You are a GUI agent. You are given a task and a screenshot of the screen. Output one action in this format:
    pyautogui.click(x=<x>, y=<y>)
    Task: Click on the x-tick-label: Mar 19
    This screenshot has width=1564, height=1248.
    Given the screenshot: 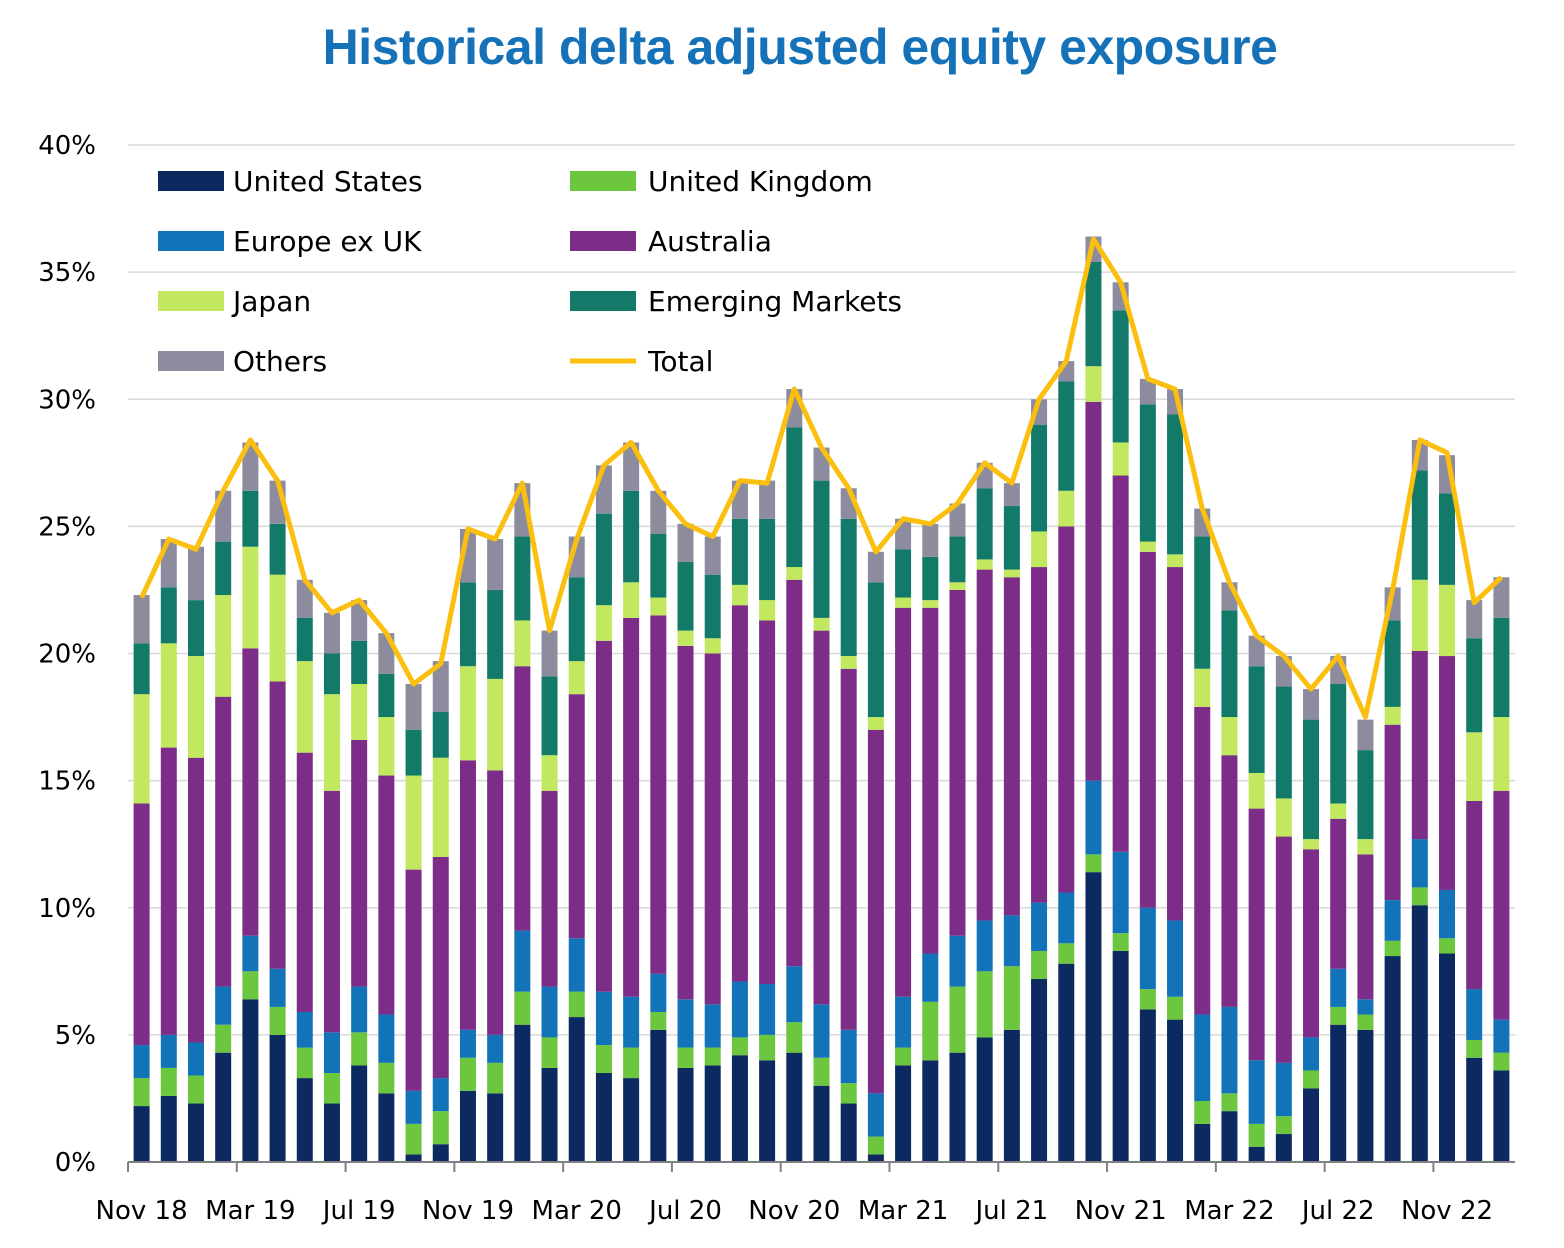 What is the action you would take?
    pyautogui.click(x=250, y=1211)
    